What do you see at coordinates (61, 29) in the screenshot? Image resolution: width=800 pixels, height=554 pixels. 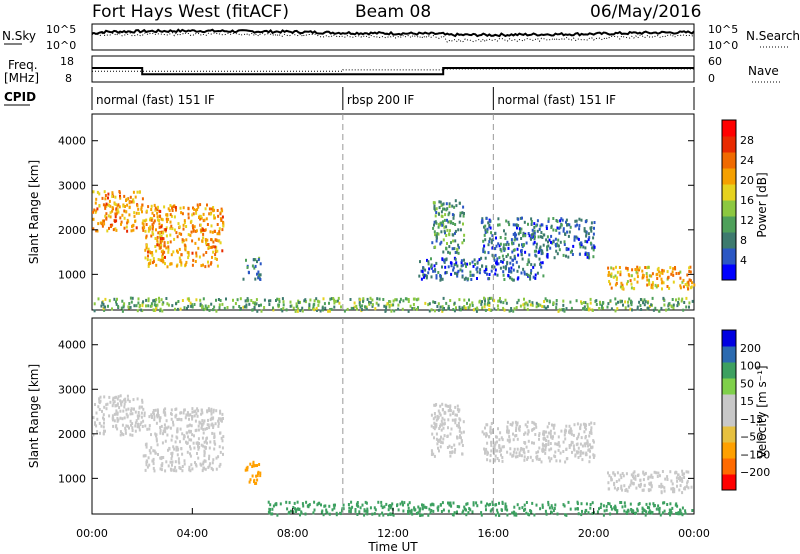 I see `nsky-tick-top: 10^5` at bounding box center [61, 29].